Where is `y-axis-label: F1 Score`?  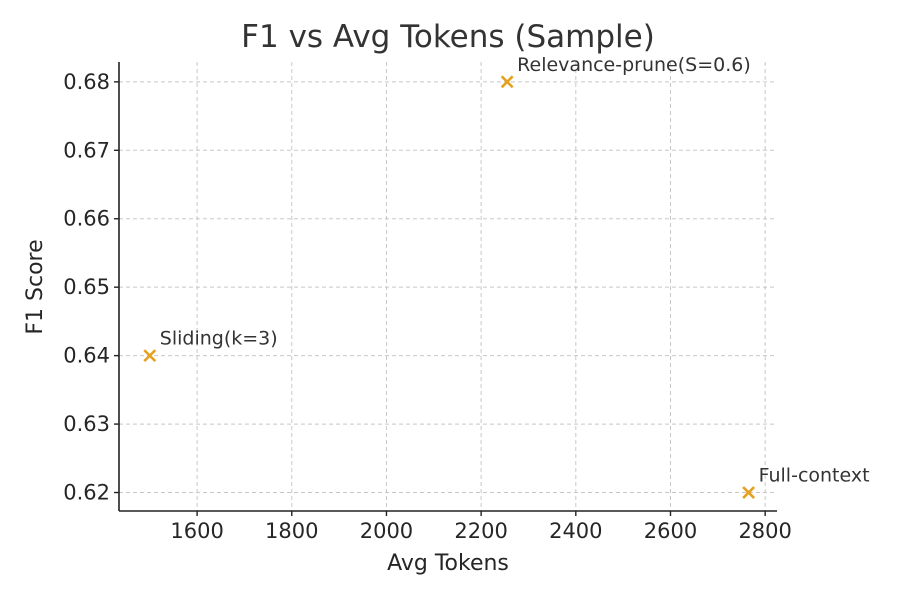
y-axis-label: F1 Score is located at coordinates (35, 286).